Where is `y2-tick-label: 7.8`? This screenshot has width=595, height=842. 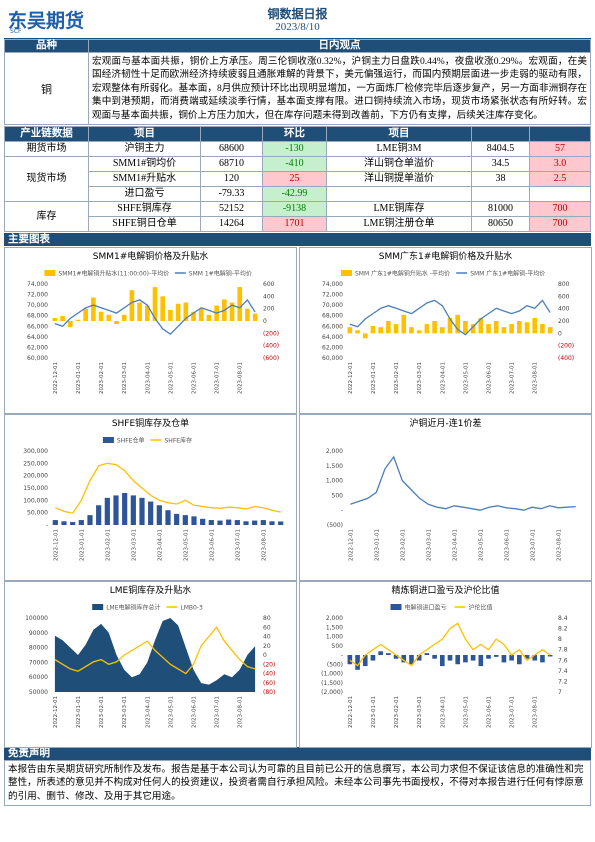
y2-tick-label: 7.8 is located at coordinates (563, 650).